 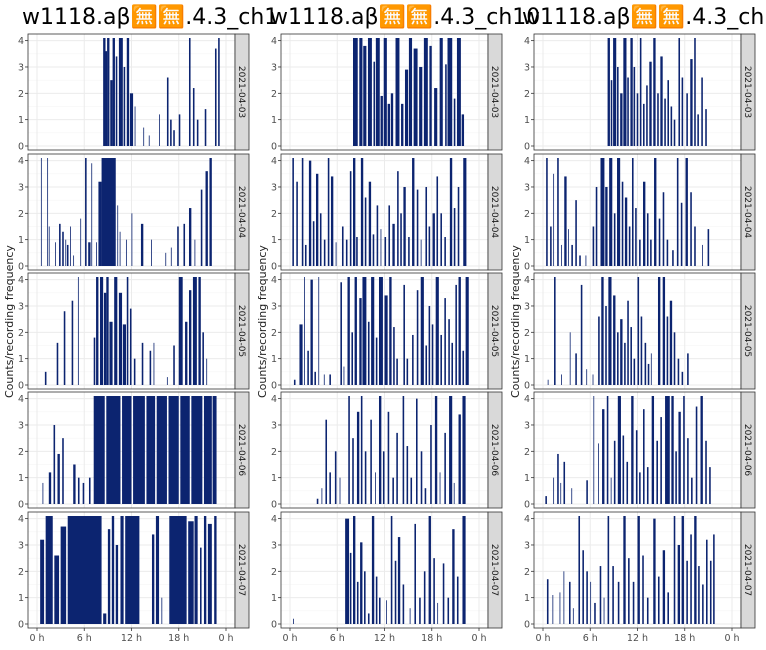 What do you see at coordinates (274, 120) in the screenshot?
I see `y-tick-label: 1` at bounding box center [274, 120].